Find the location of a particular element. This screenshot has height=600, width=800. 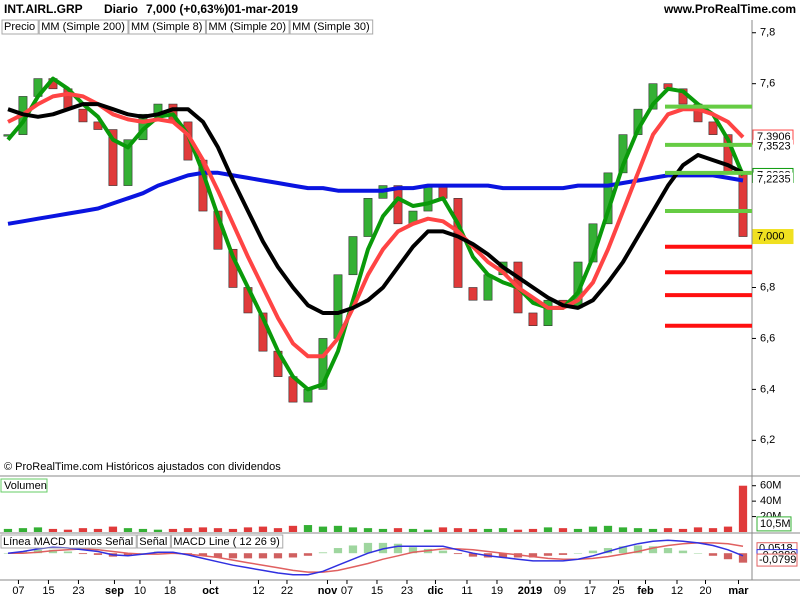

macd-legend: Señal is located at coordinates (153, 542).